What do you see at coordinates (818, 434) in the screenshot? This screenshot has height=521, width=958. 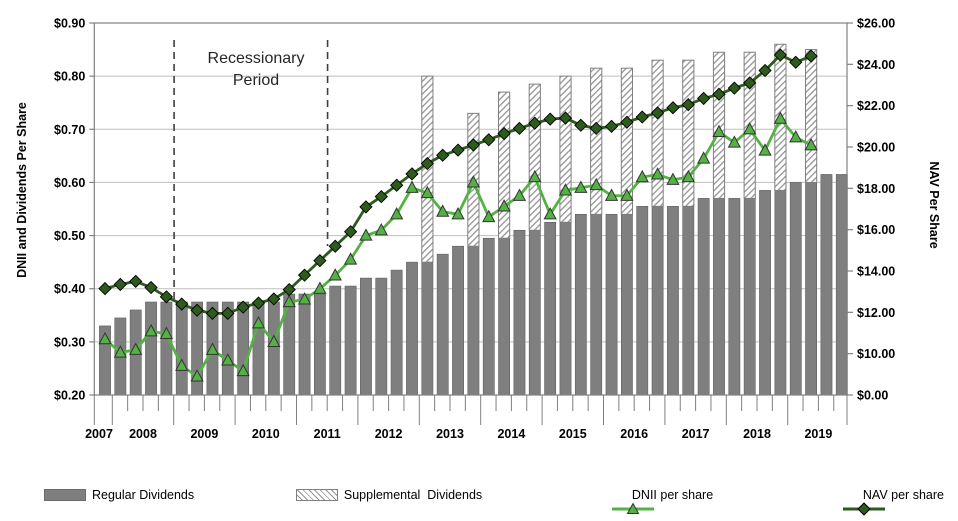 I see `x-axis-year-label: 2019` at bounding box center [818, 434].